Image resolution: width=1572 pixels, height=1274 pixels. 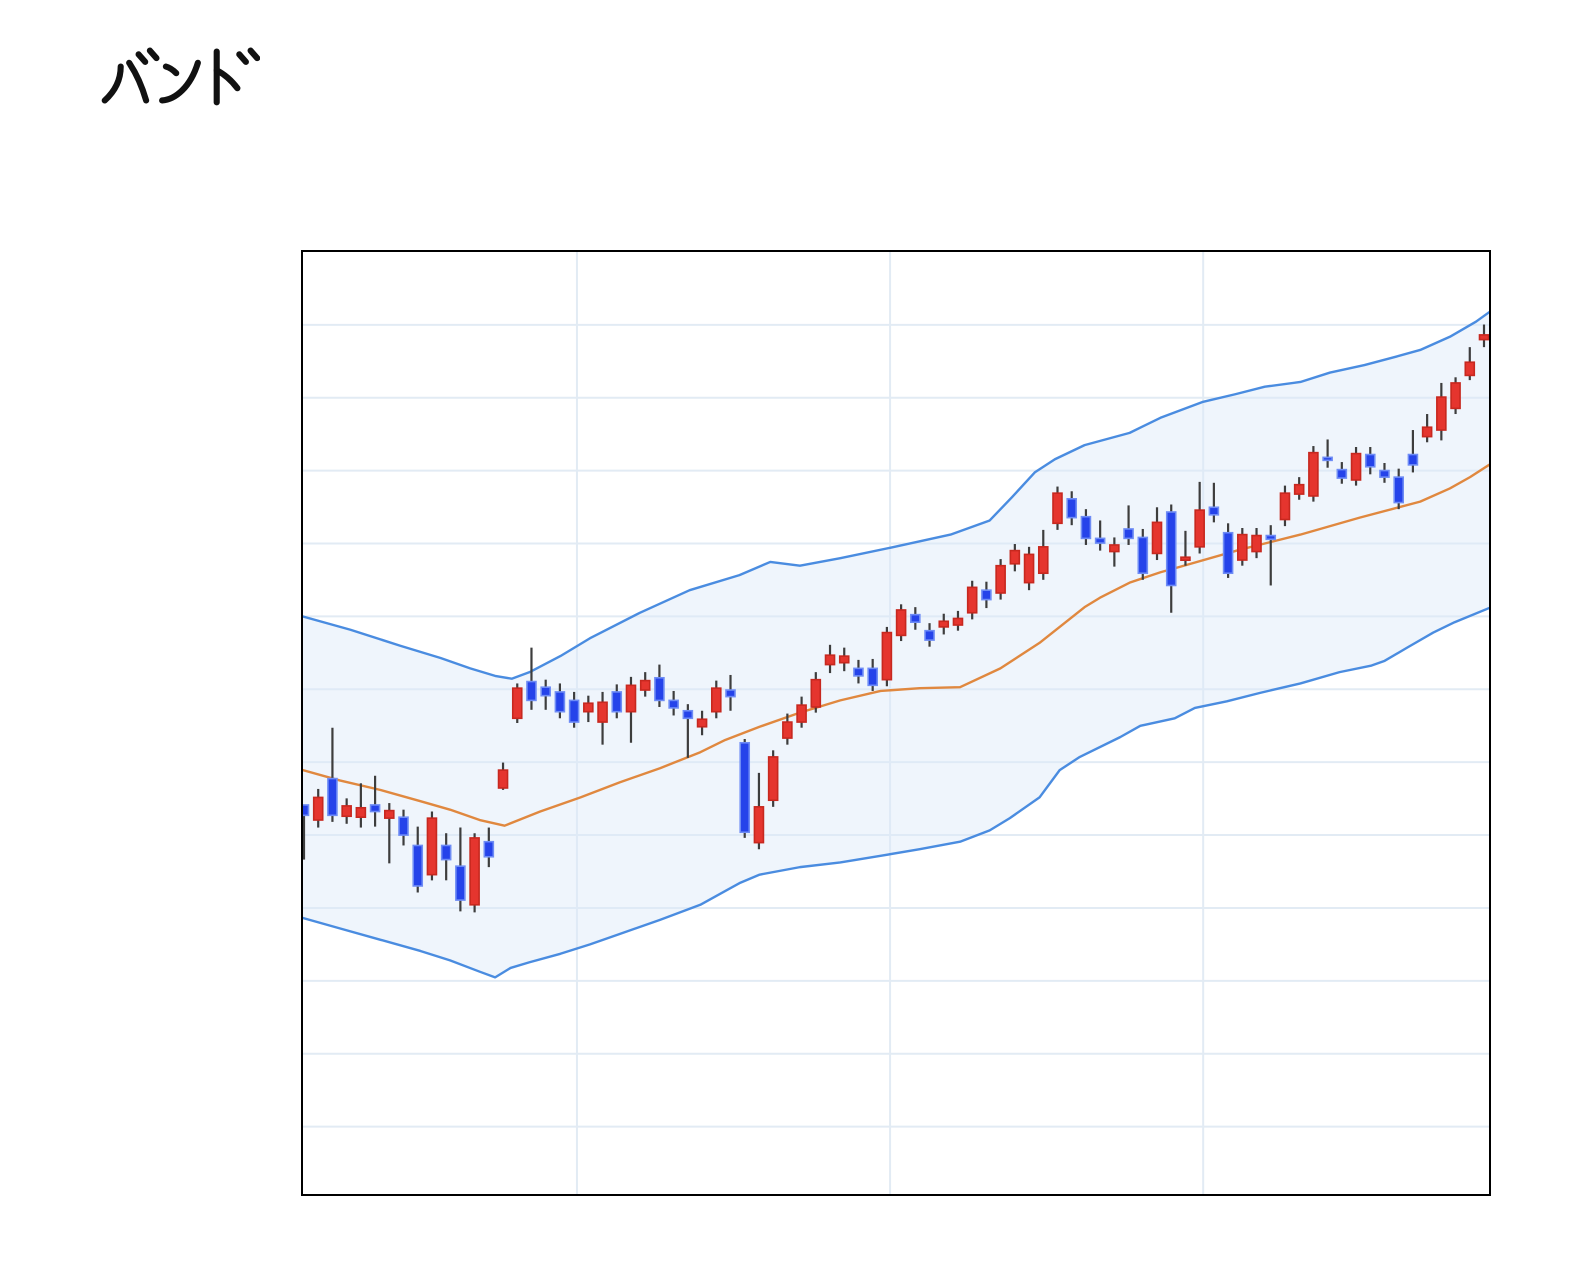 I want to click on page-title: バンド, so click(x=180, y=80).